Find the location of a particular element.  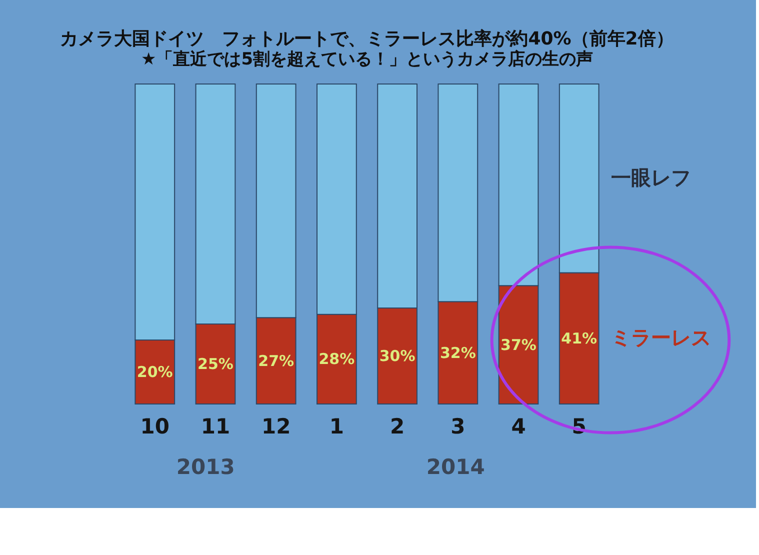

text: 2013 is located at coordinates (205, 467).